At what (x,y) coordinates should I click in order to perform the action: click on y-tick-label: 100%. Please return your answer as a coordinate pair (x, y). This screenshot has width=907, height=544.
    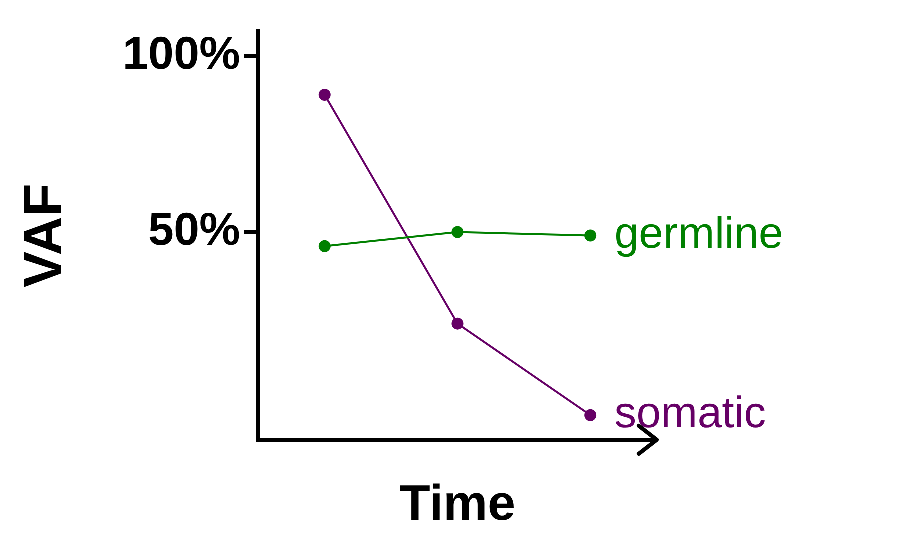
    Looking at the image, I should click on (181, 52).